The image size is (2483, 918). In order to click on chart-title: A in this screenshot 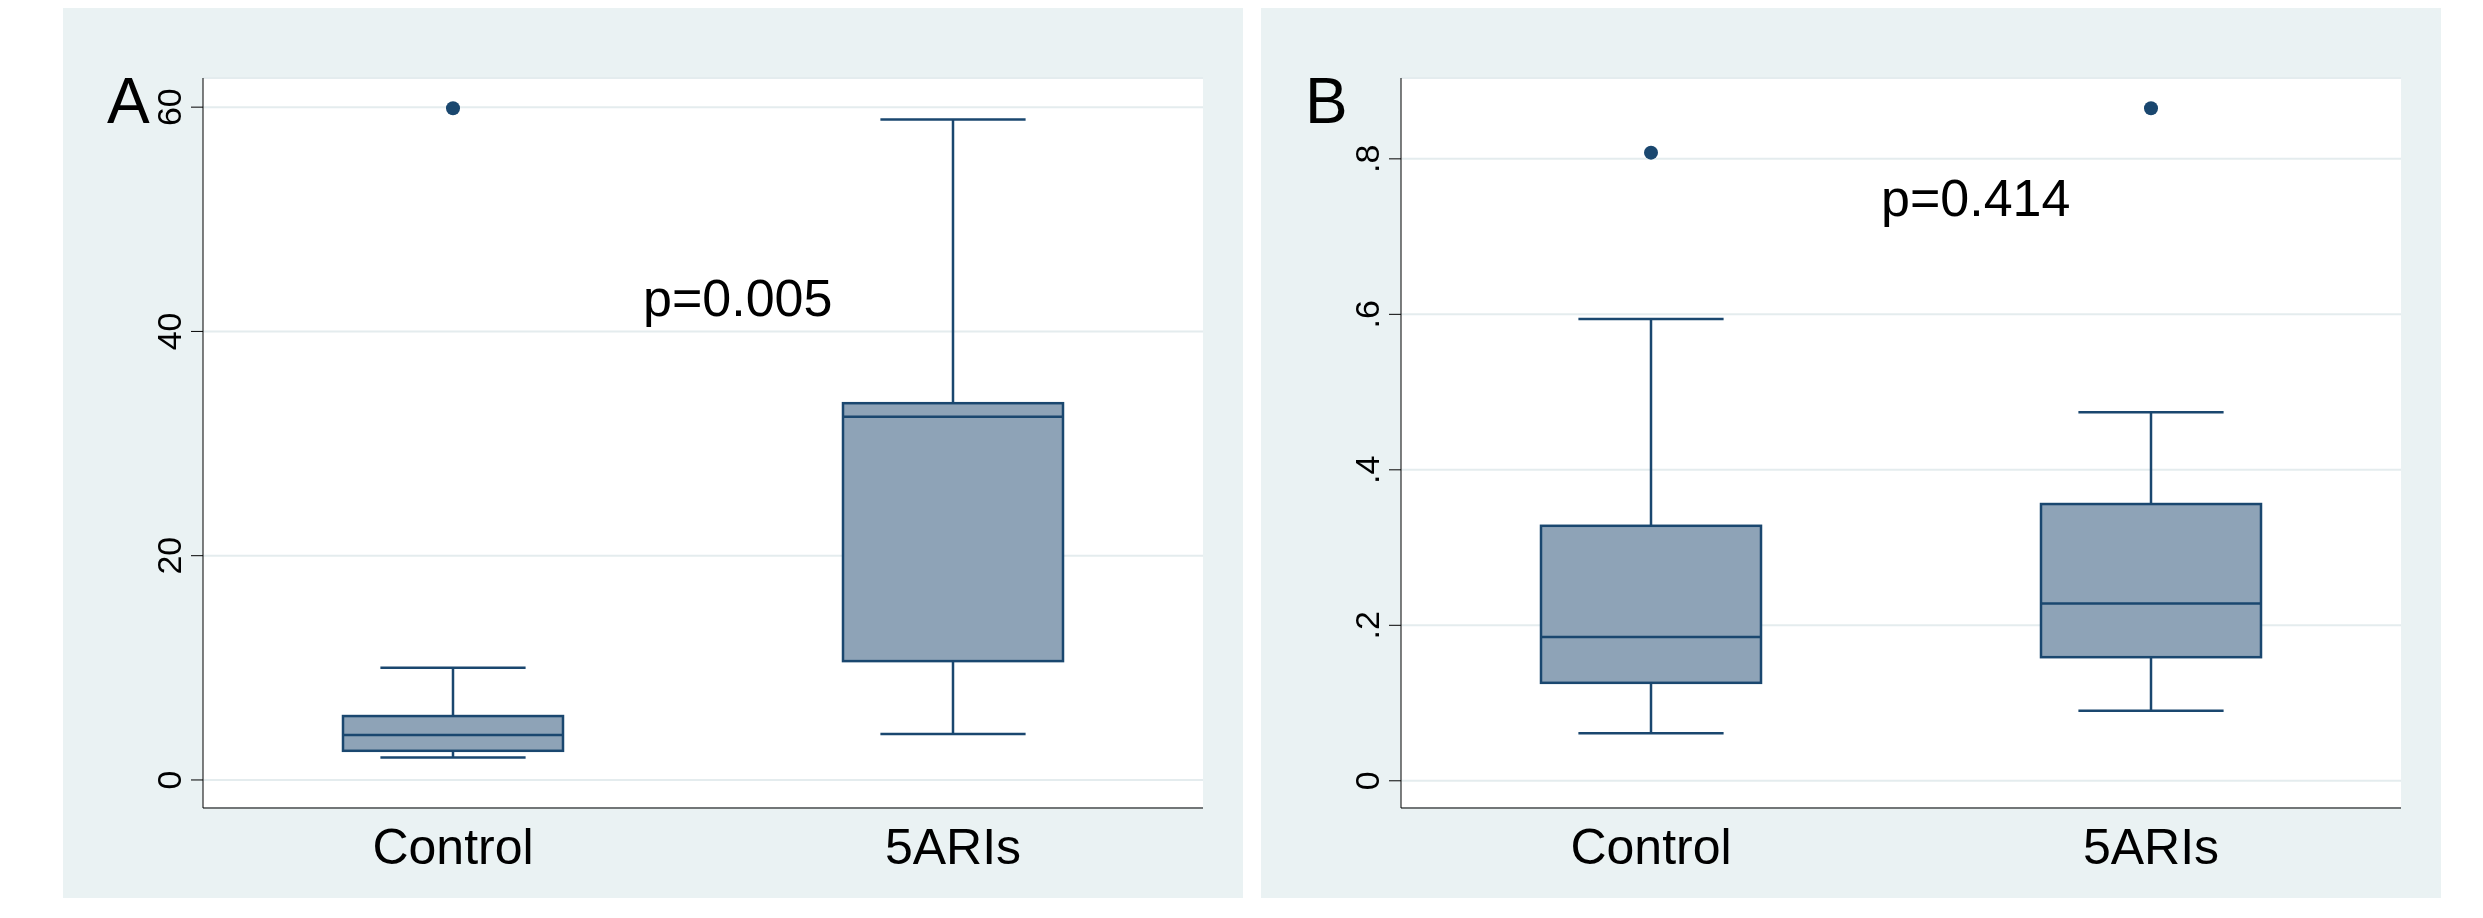, I will do `click(128, 101)`.